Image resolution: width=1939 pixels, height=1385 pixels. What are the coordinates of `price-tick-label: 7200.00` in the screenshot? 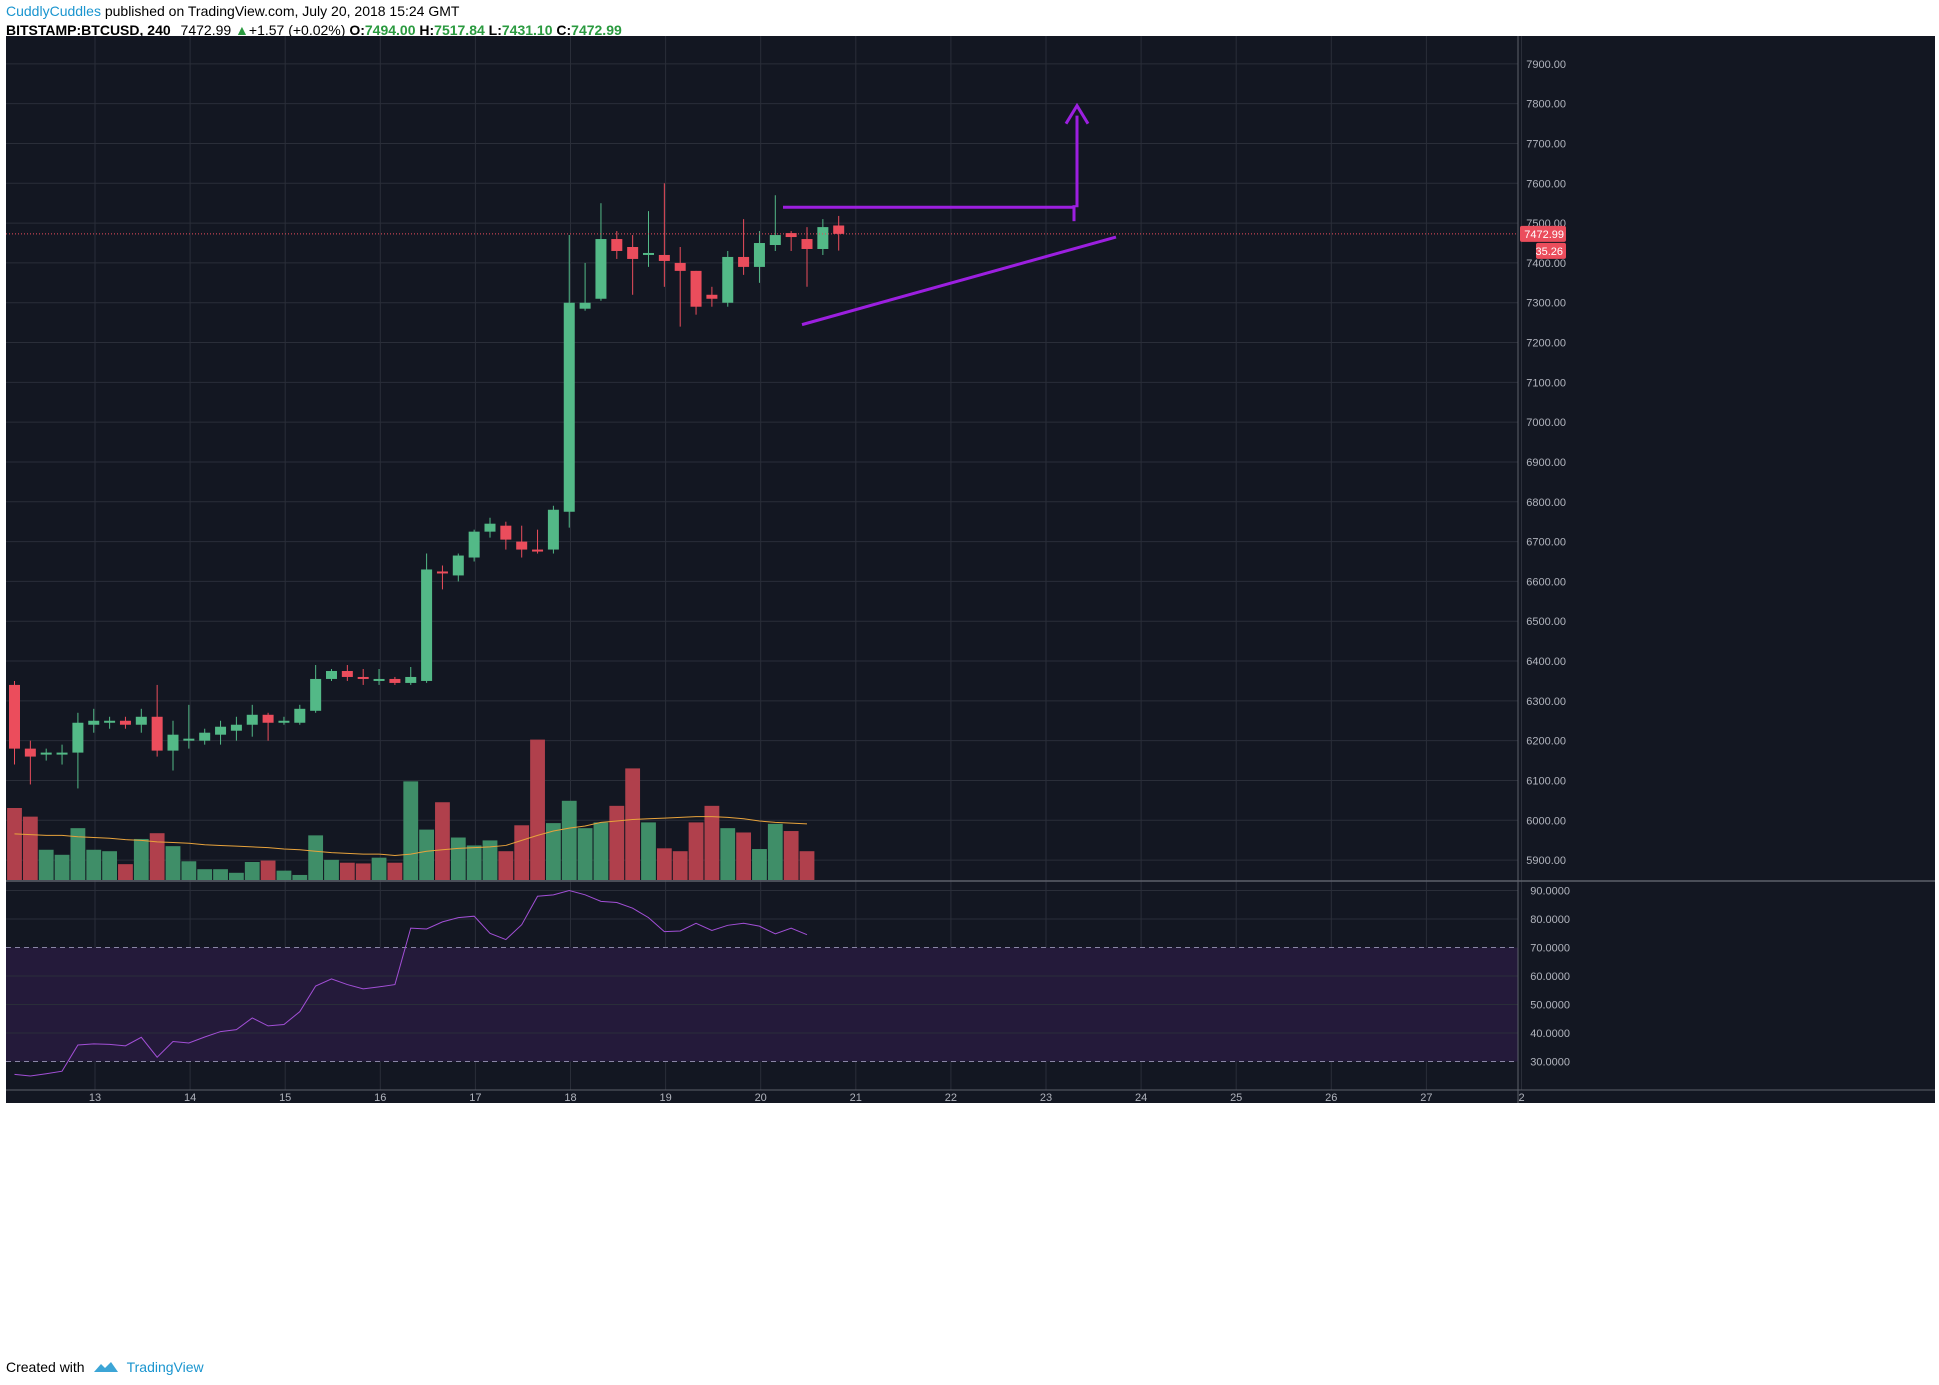 It's located at (1546, 344).